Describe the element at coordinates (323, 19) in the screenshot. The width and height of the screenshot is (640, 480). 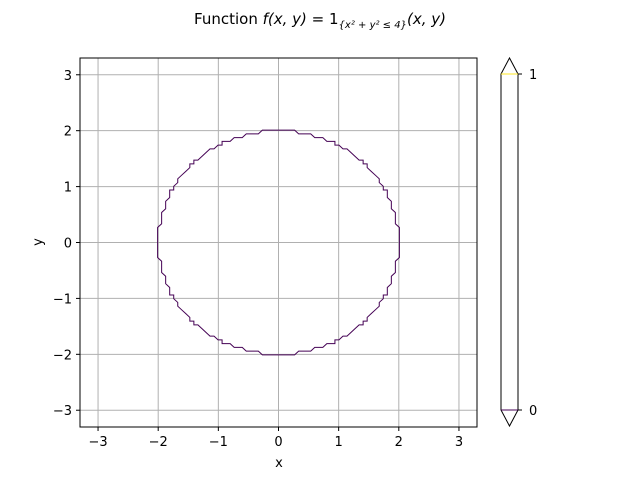
I see `title-equals: = 1` at that location.